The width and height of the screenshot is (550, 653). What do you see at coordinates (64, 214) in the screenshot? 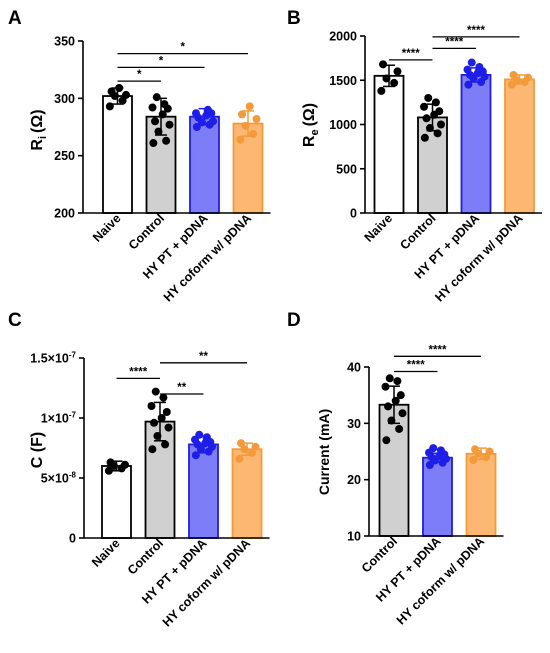
I see `y-tick-label: 200` at bounding box center [64, 214].